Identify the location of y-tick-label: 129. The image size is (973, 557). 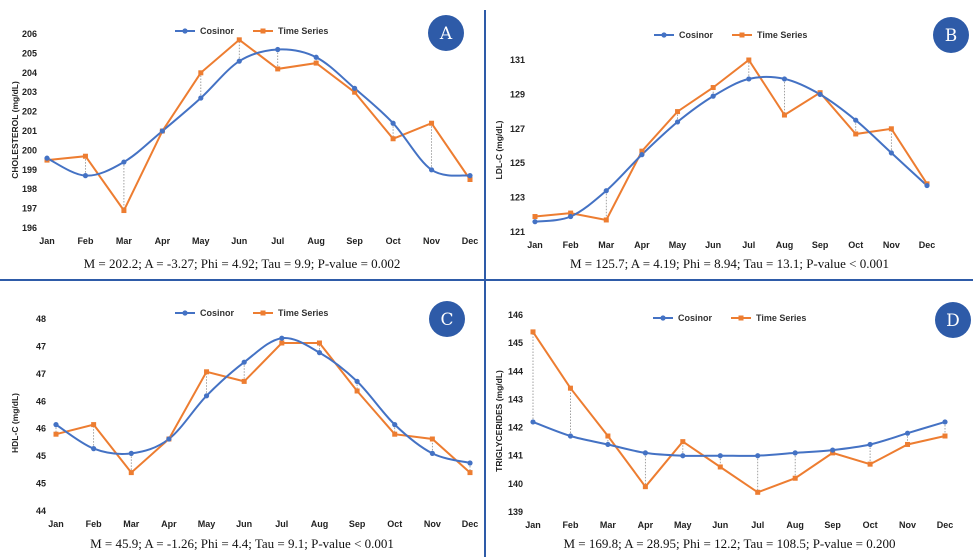
(517, 94).